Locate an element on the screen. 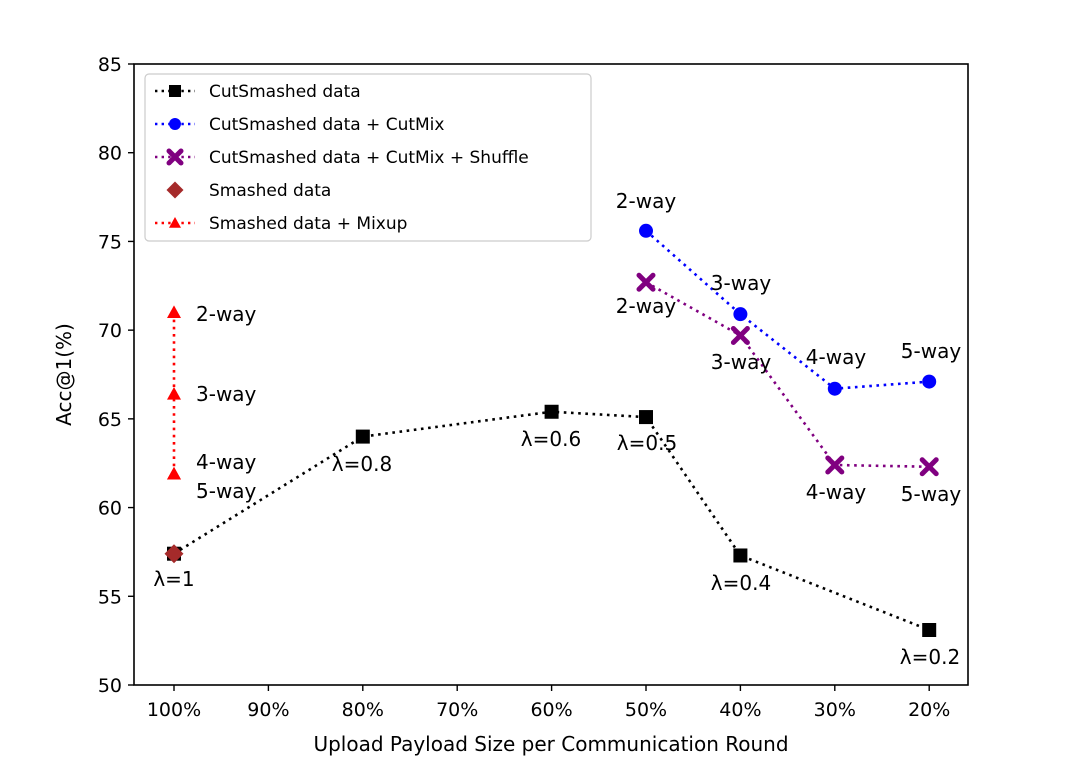 The height and width of the screenshot is (774, 1076). annotation-s0-p0: λ=1 is located at coordinates (173, 579).